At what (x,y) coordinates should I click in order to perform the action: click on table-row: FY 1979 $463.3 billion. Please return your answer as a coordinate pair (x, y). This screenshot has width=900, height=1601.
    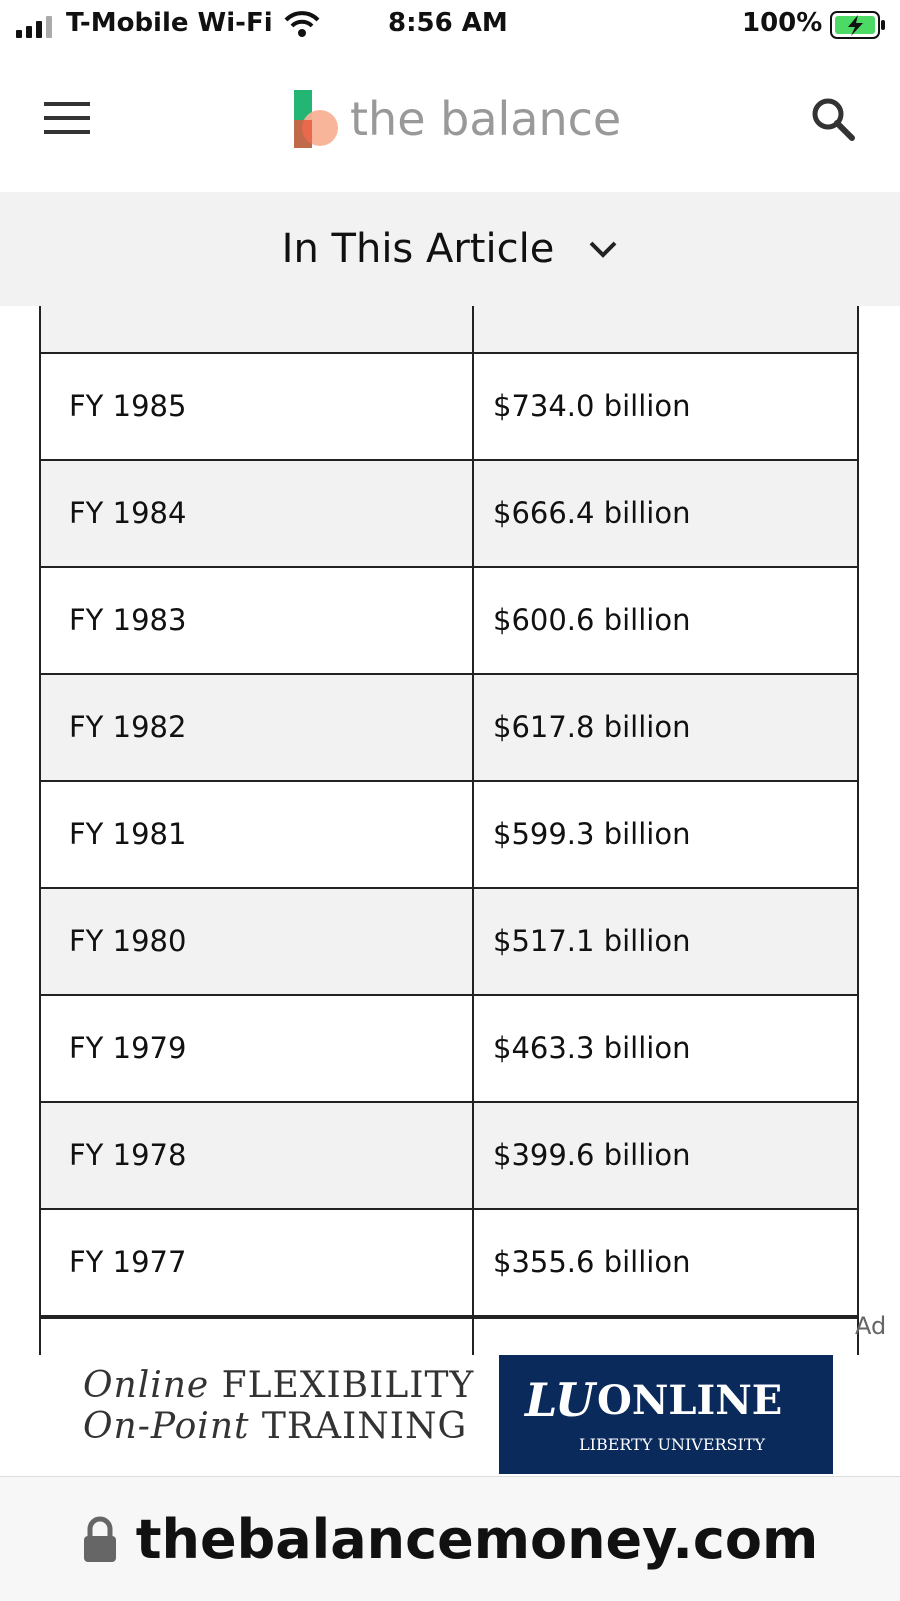
    Looking at the image, I should click on (449, 1049).